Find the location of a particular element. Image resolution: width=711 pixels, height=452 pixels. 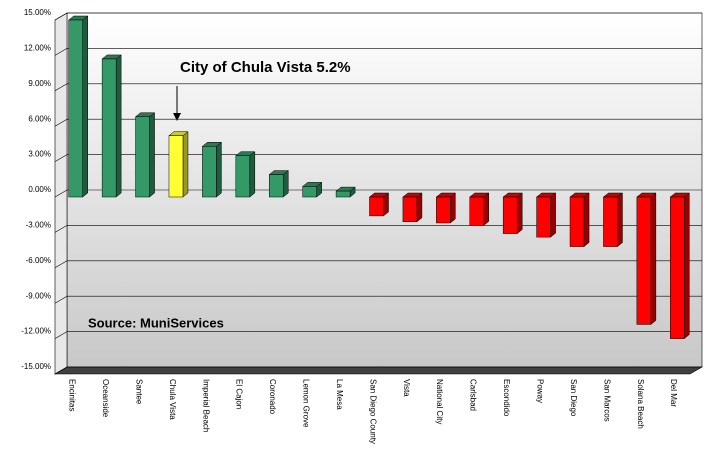

y-tick-label: -15.00% is located at coordinates (36, 366).